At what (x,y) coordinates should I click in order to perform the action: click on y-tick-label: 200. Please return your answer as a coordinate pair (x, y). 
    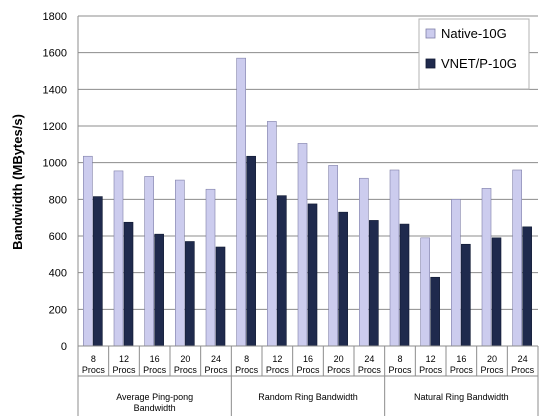
    Looking at the image, I should click on (58, 310).